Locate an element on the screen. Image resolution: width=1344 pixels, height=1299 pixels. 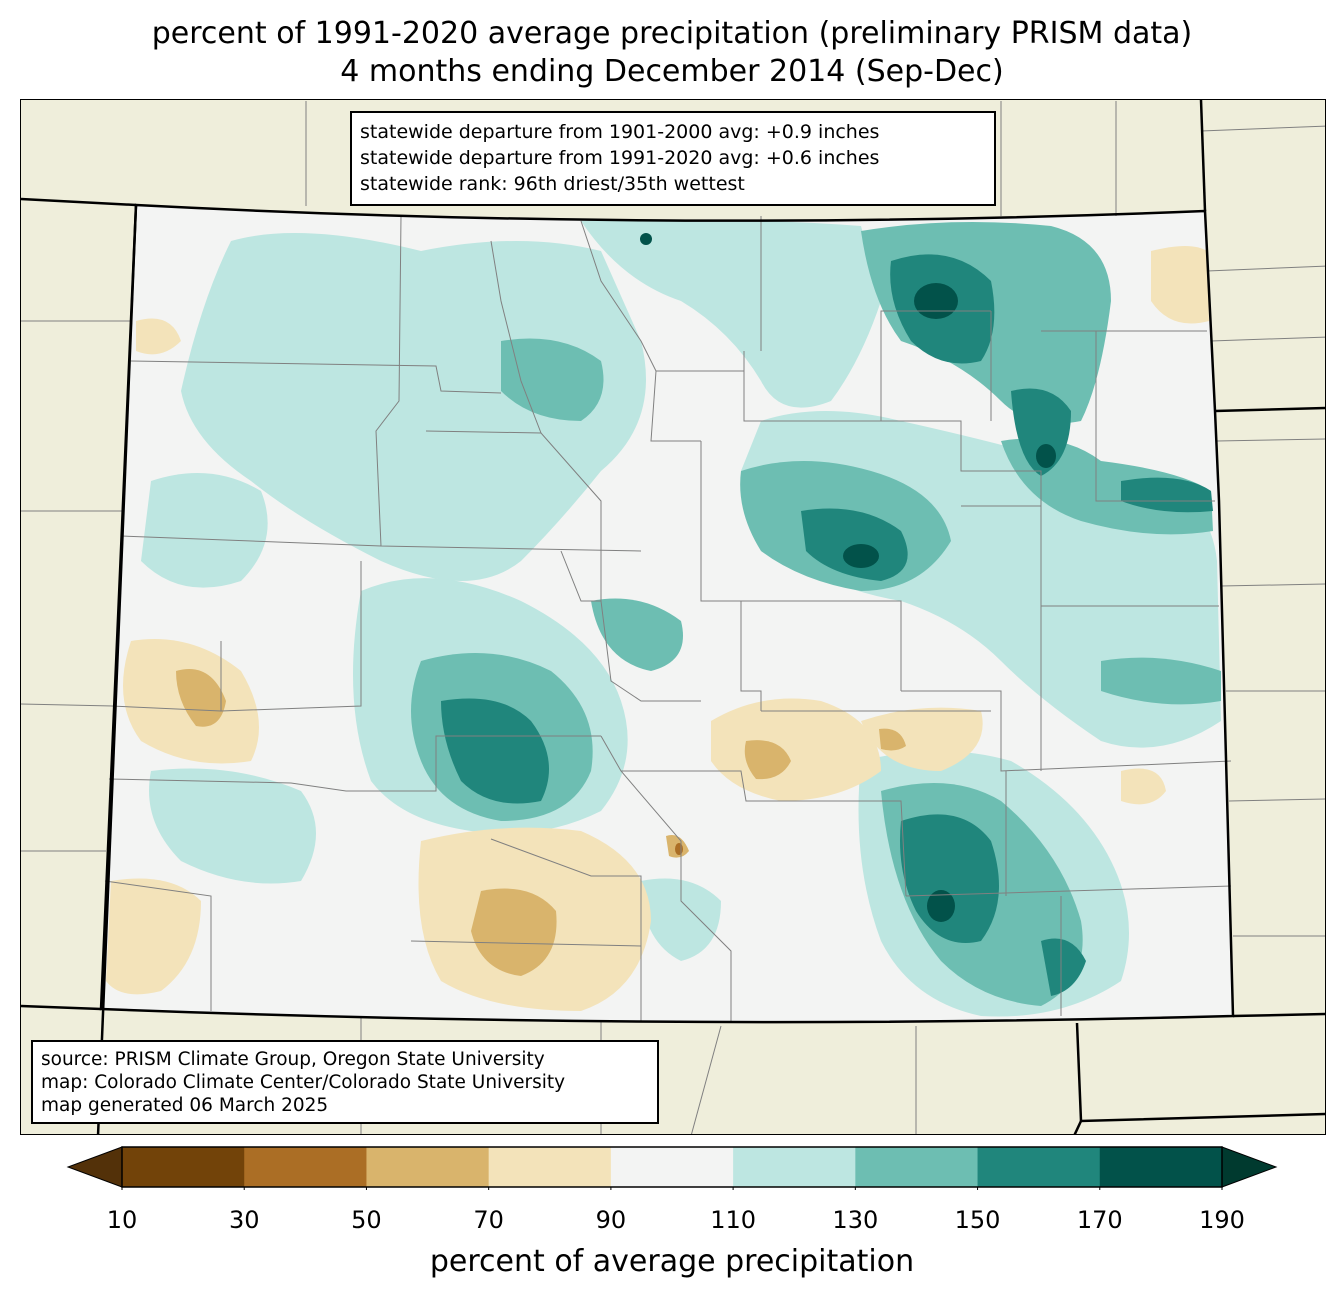
generated-date-line: map generated 06 March 2025 is located at coordinates (185, 1105).